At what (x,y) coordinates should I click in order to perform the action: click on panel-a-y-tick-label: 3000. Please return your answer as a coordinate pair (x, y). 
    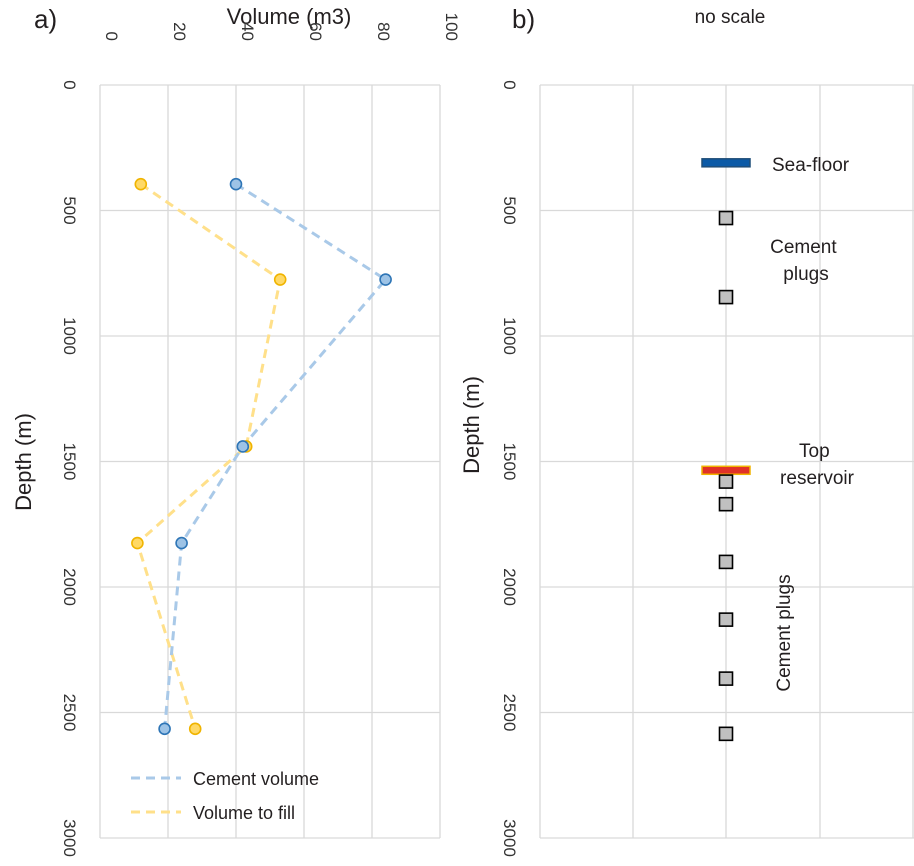
    Looking at the image, I should click on (69, 838).